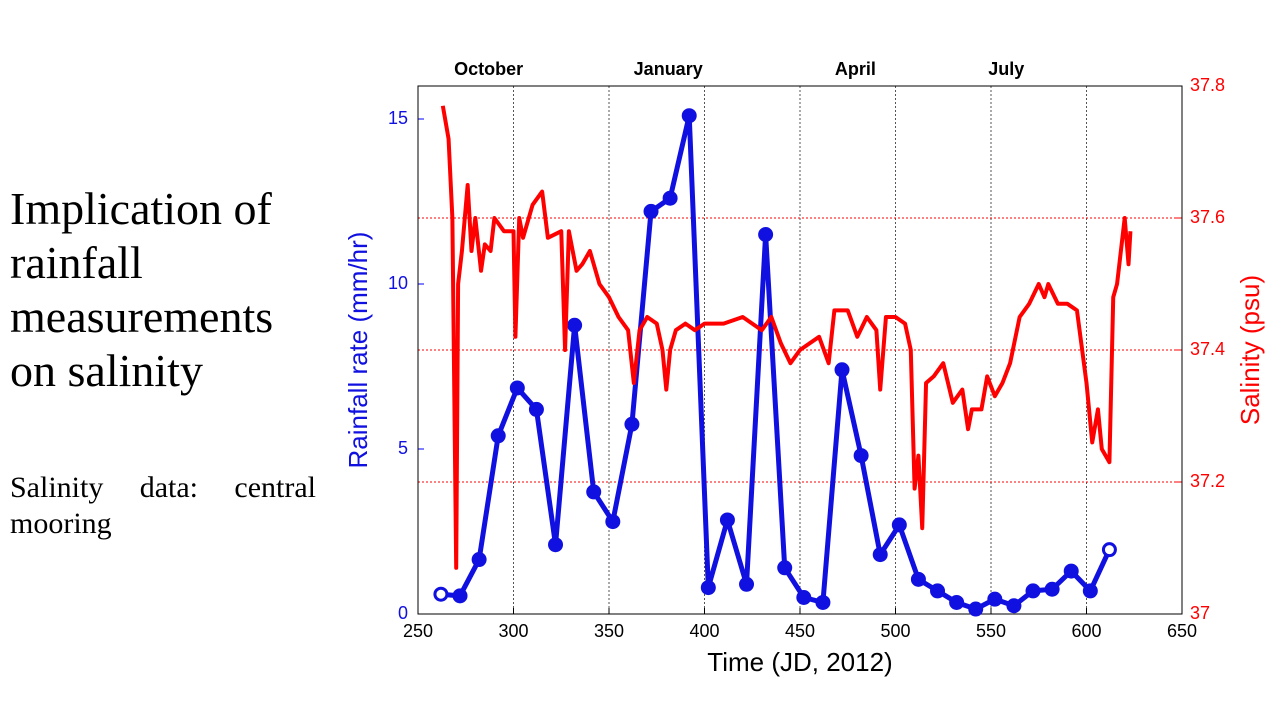 This screenshot has height=720, width=1280. I want to click on x-tick-label: 450, so click(800, 631).